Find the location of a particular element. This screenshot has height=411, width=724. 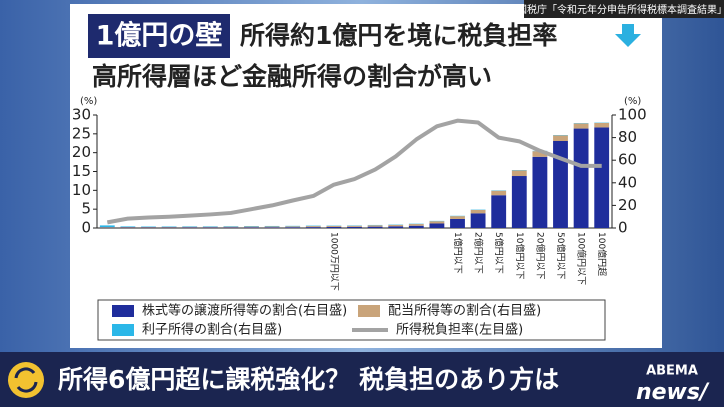

source: 国税庁「令和元年分申告所得税標本調査結果」 is located at coordinates (620, 9).